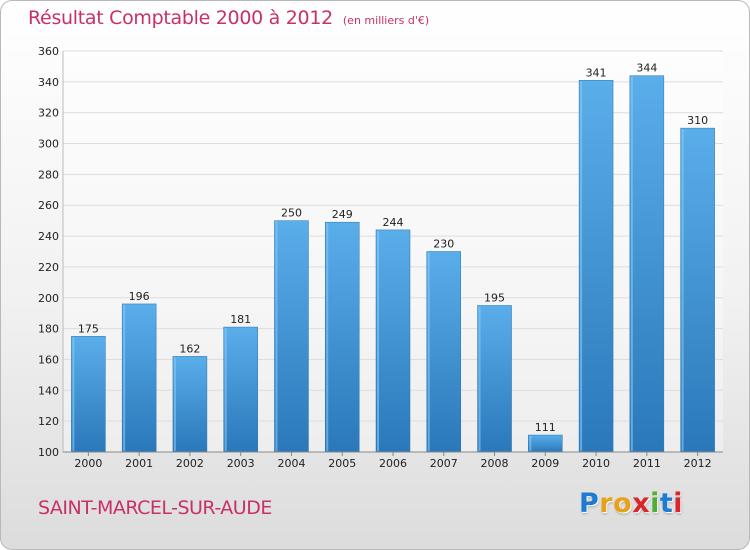 This screenshot has height=550, width=750. Describe the element at coordinates (444, 463) in the screenshot. I see `x-tick-label: 2007` at that location.